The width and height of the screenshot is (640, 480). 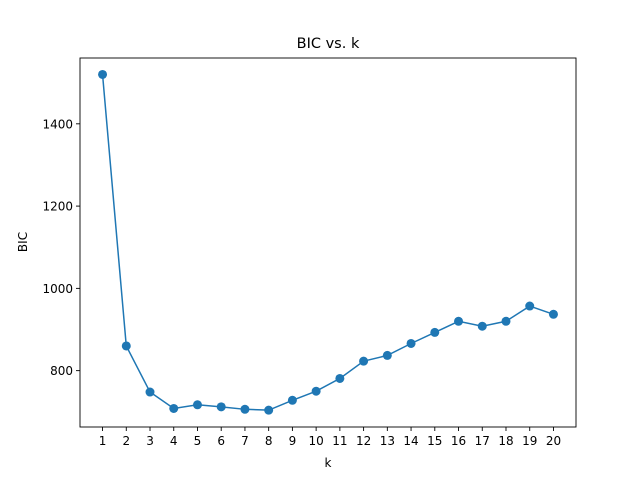 What do you see at coordinates (434, 441) in the screenshot?
I see `x-tick-label: 15` at bounding box center [434, 441].